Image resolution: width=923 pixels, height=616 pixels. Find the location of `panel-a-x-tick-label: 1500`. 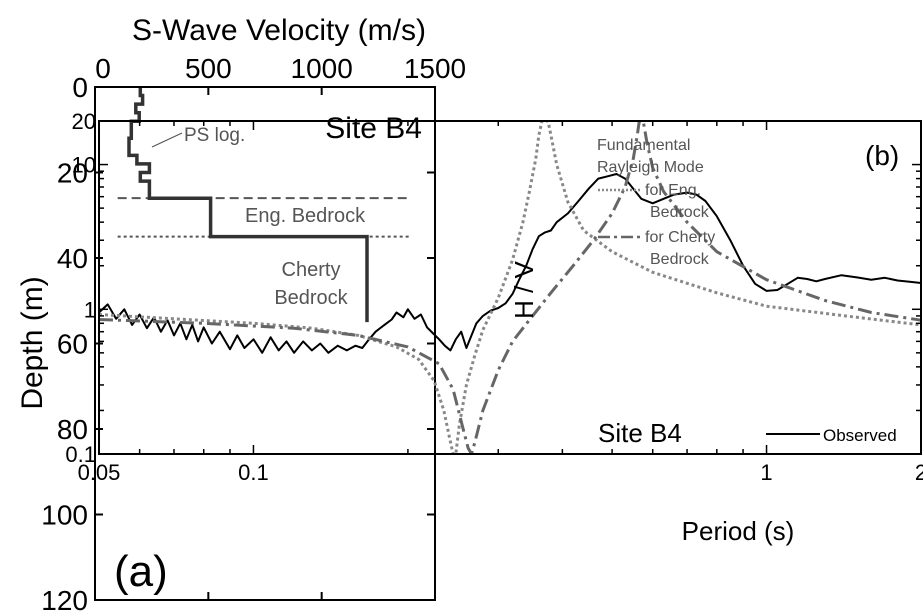

panel-a-x-tick-label: 1500 is located at coordinates (435, 68).